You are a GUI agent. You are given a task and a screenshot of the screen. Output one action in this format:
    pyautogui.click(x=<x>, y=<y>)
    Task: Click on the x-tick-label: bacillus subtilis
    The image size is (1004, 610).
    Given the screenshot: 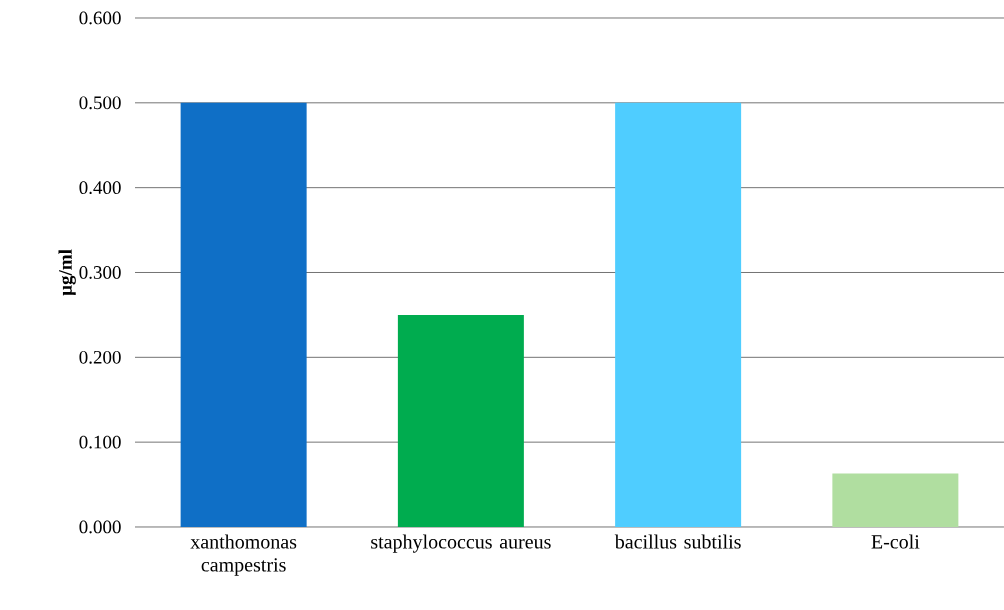 What is the action you would take?
    pyautogui.click(x=677, y=541)
    